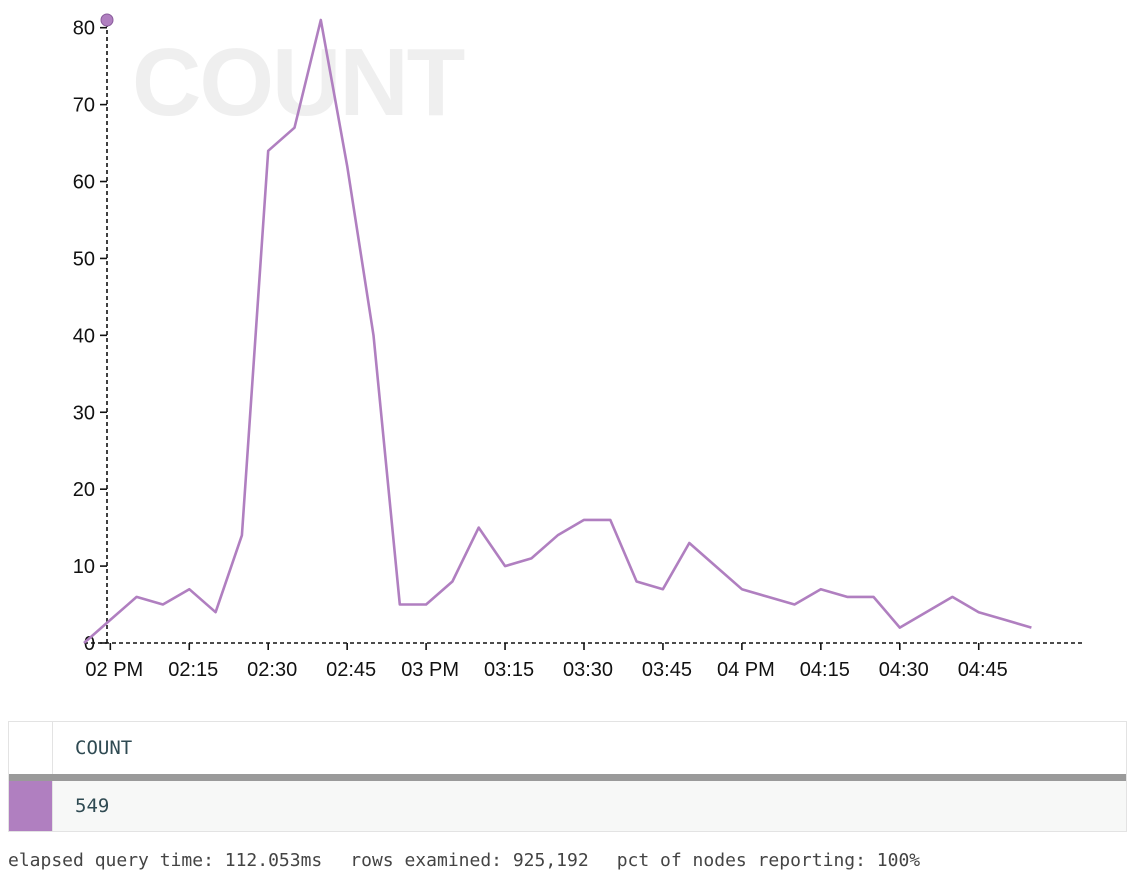 Image resolution: width=1139 pixels, height=880 pixels. What do you see at coordinates (107, 20) in the screenshot?
I see `series-marker` at bounding box center [107, 20].